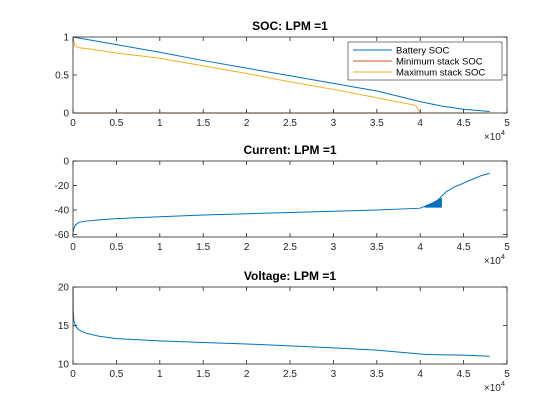  What do you see at coordinates (64, 288) in the screenshot?
I see `y-tick-label: 20` at bounding box center [64, 288].